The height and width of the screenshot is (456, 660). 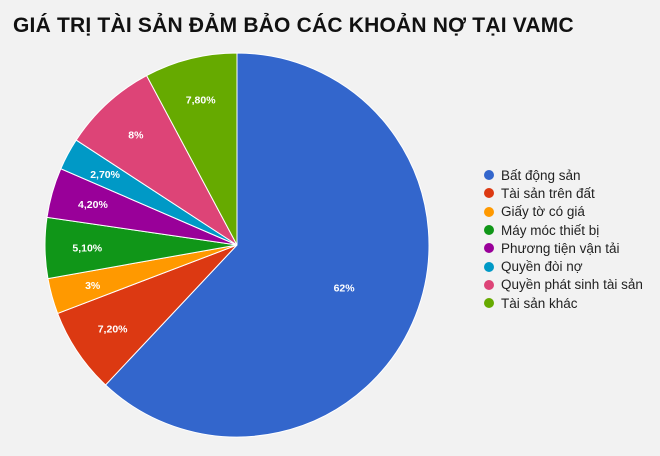 I want to click on legend-item: Phương tiện vận tải, so click(x=563, y=248).